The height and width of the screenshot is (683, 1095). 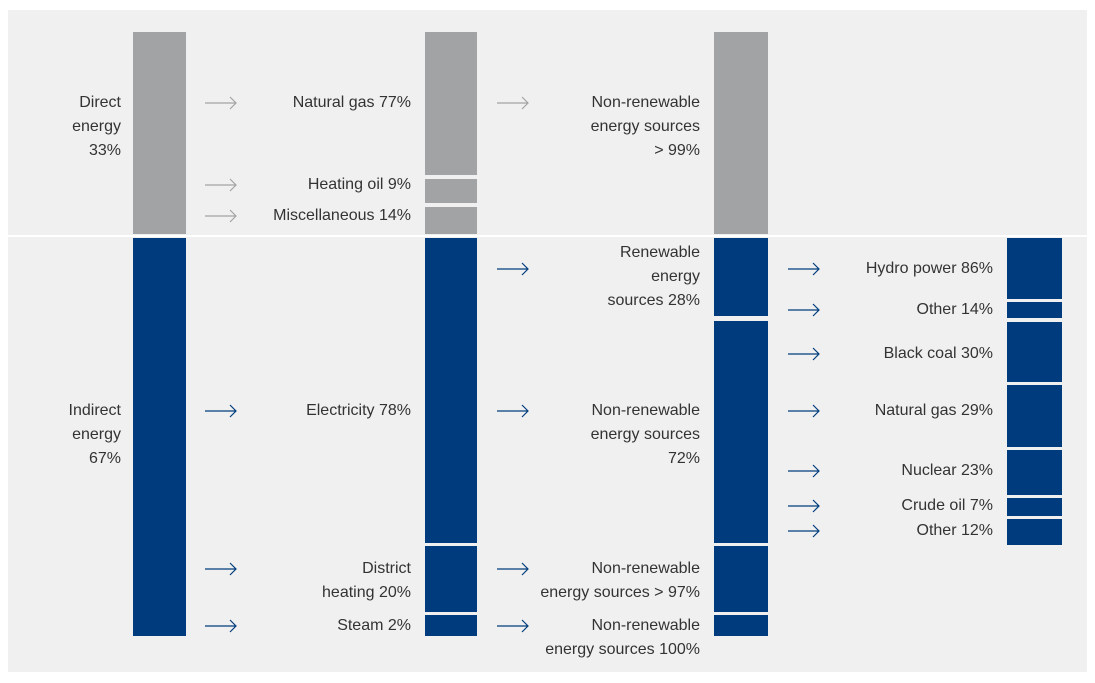 What do you see at coordinates (620, 592) in the screenshot?
I see `label-line: energy sources > 97%` at bounding box center [620, 592].